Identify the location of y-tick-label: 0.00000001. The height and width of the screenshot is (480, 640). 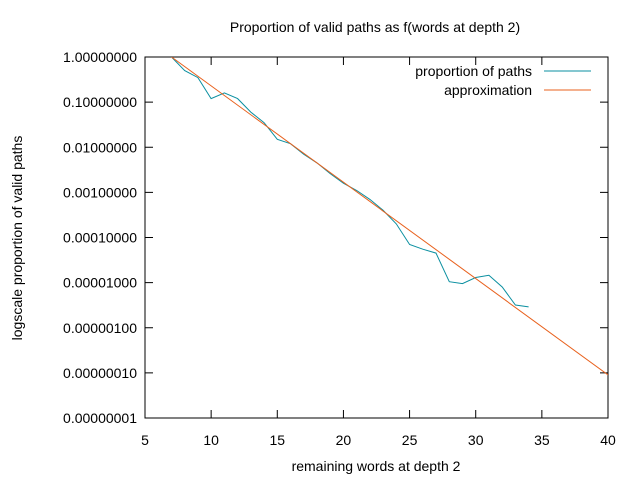
(100, 418).